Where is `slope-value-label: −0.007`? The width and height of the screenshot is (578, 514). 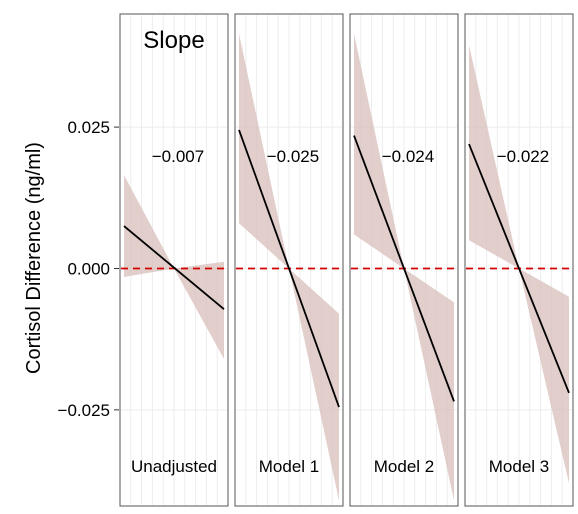
slope-value-label: −0.007 is located at coordinates (178, 156).